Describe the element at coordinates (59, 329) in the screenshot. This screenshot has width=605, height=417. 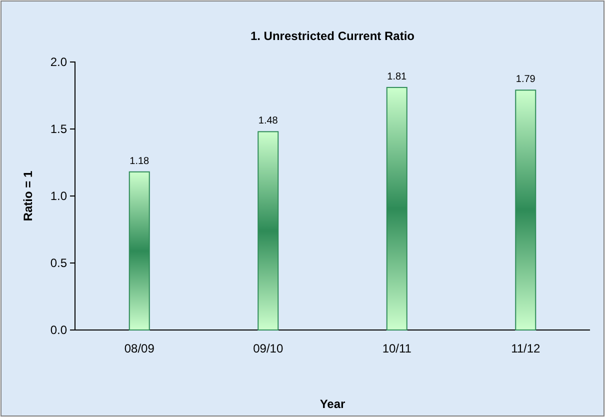
I see `y-tick-label: 0.0` at that location.